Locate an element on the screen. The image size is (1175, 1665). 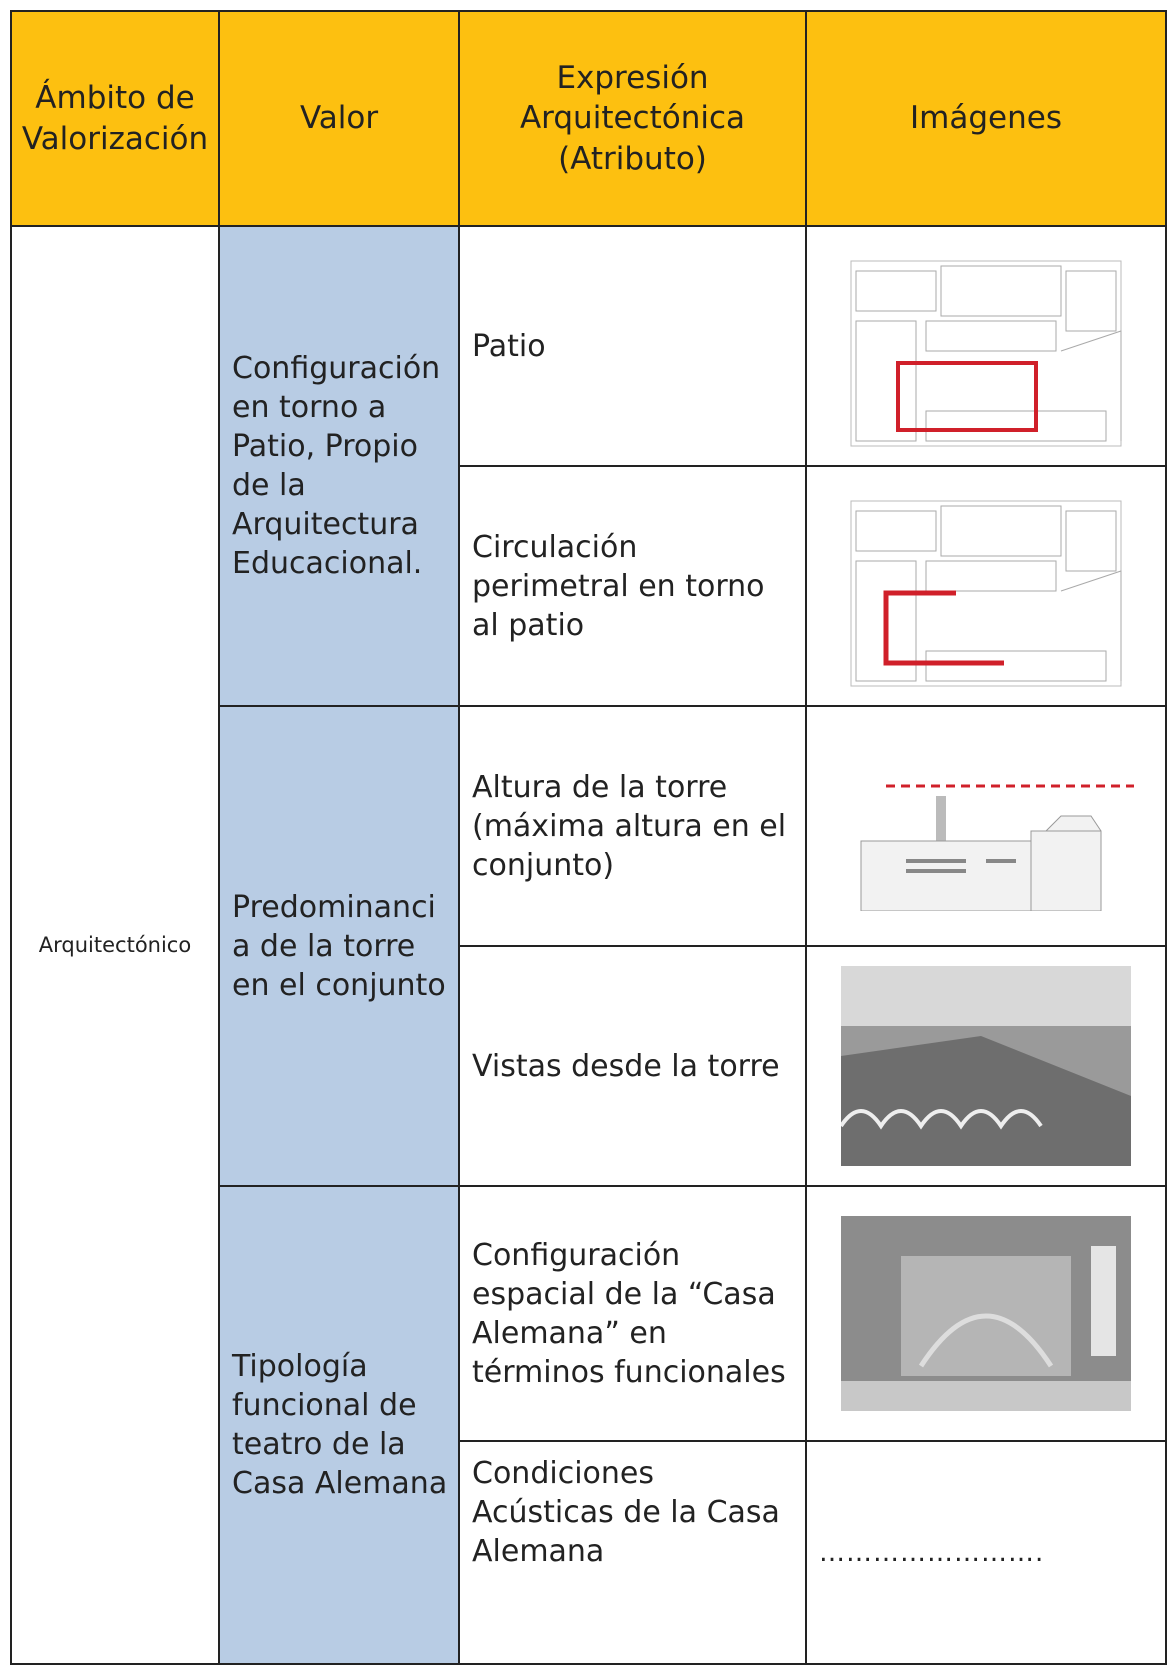
header-cell: Imágenes is located at coordinates (986, 118).